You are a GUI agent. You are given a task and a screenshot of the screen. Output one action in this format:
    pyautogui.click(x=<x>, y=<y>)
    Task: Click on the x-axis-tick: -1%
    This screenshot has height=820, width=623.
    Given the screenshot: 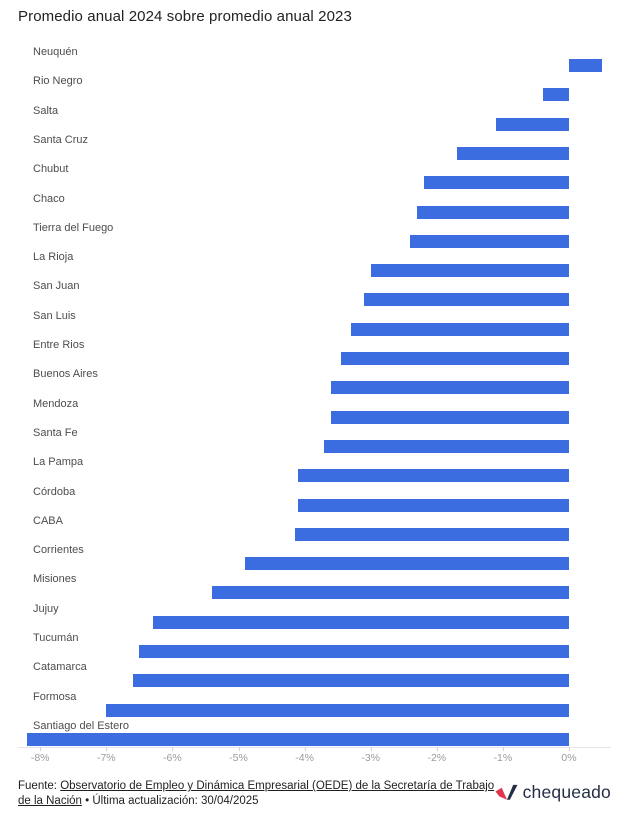 What is the action you would take?
    pyautogui.click(x=503, y=755)
    